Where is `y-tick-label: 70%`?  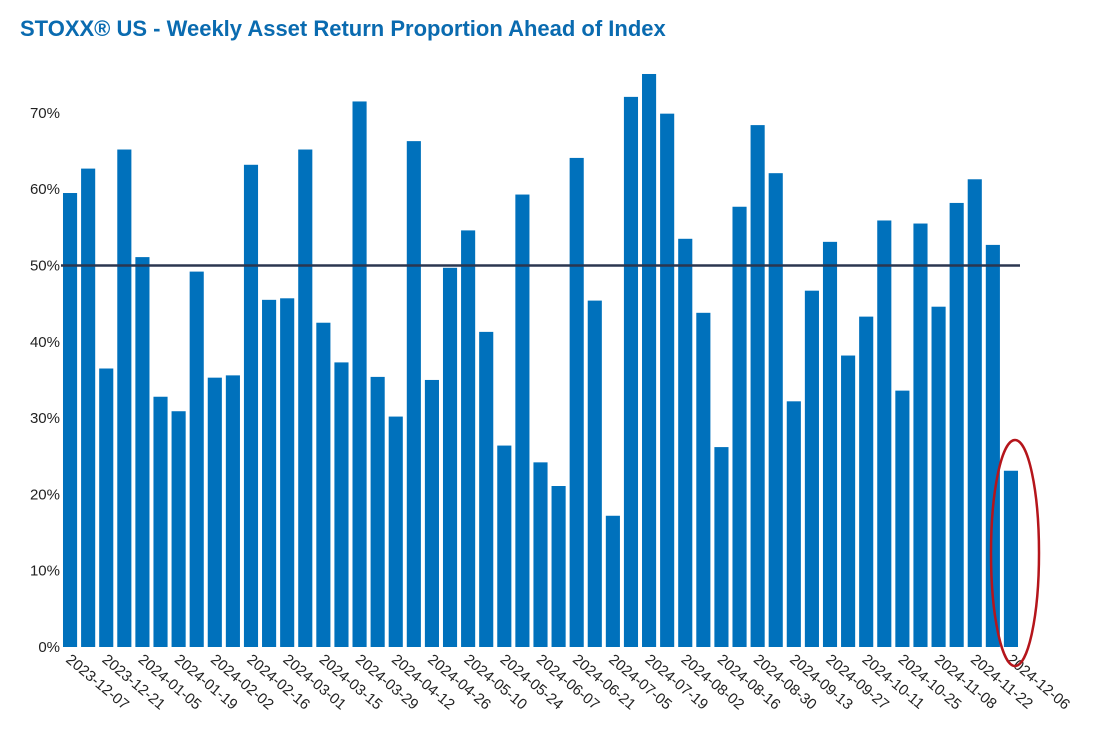
y-tick-label: 70% is located at coordinates (45, 113).